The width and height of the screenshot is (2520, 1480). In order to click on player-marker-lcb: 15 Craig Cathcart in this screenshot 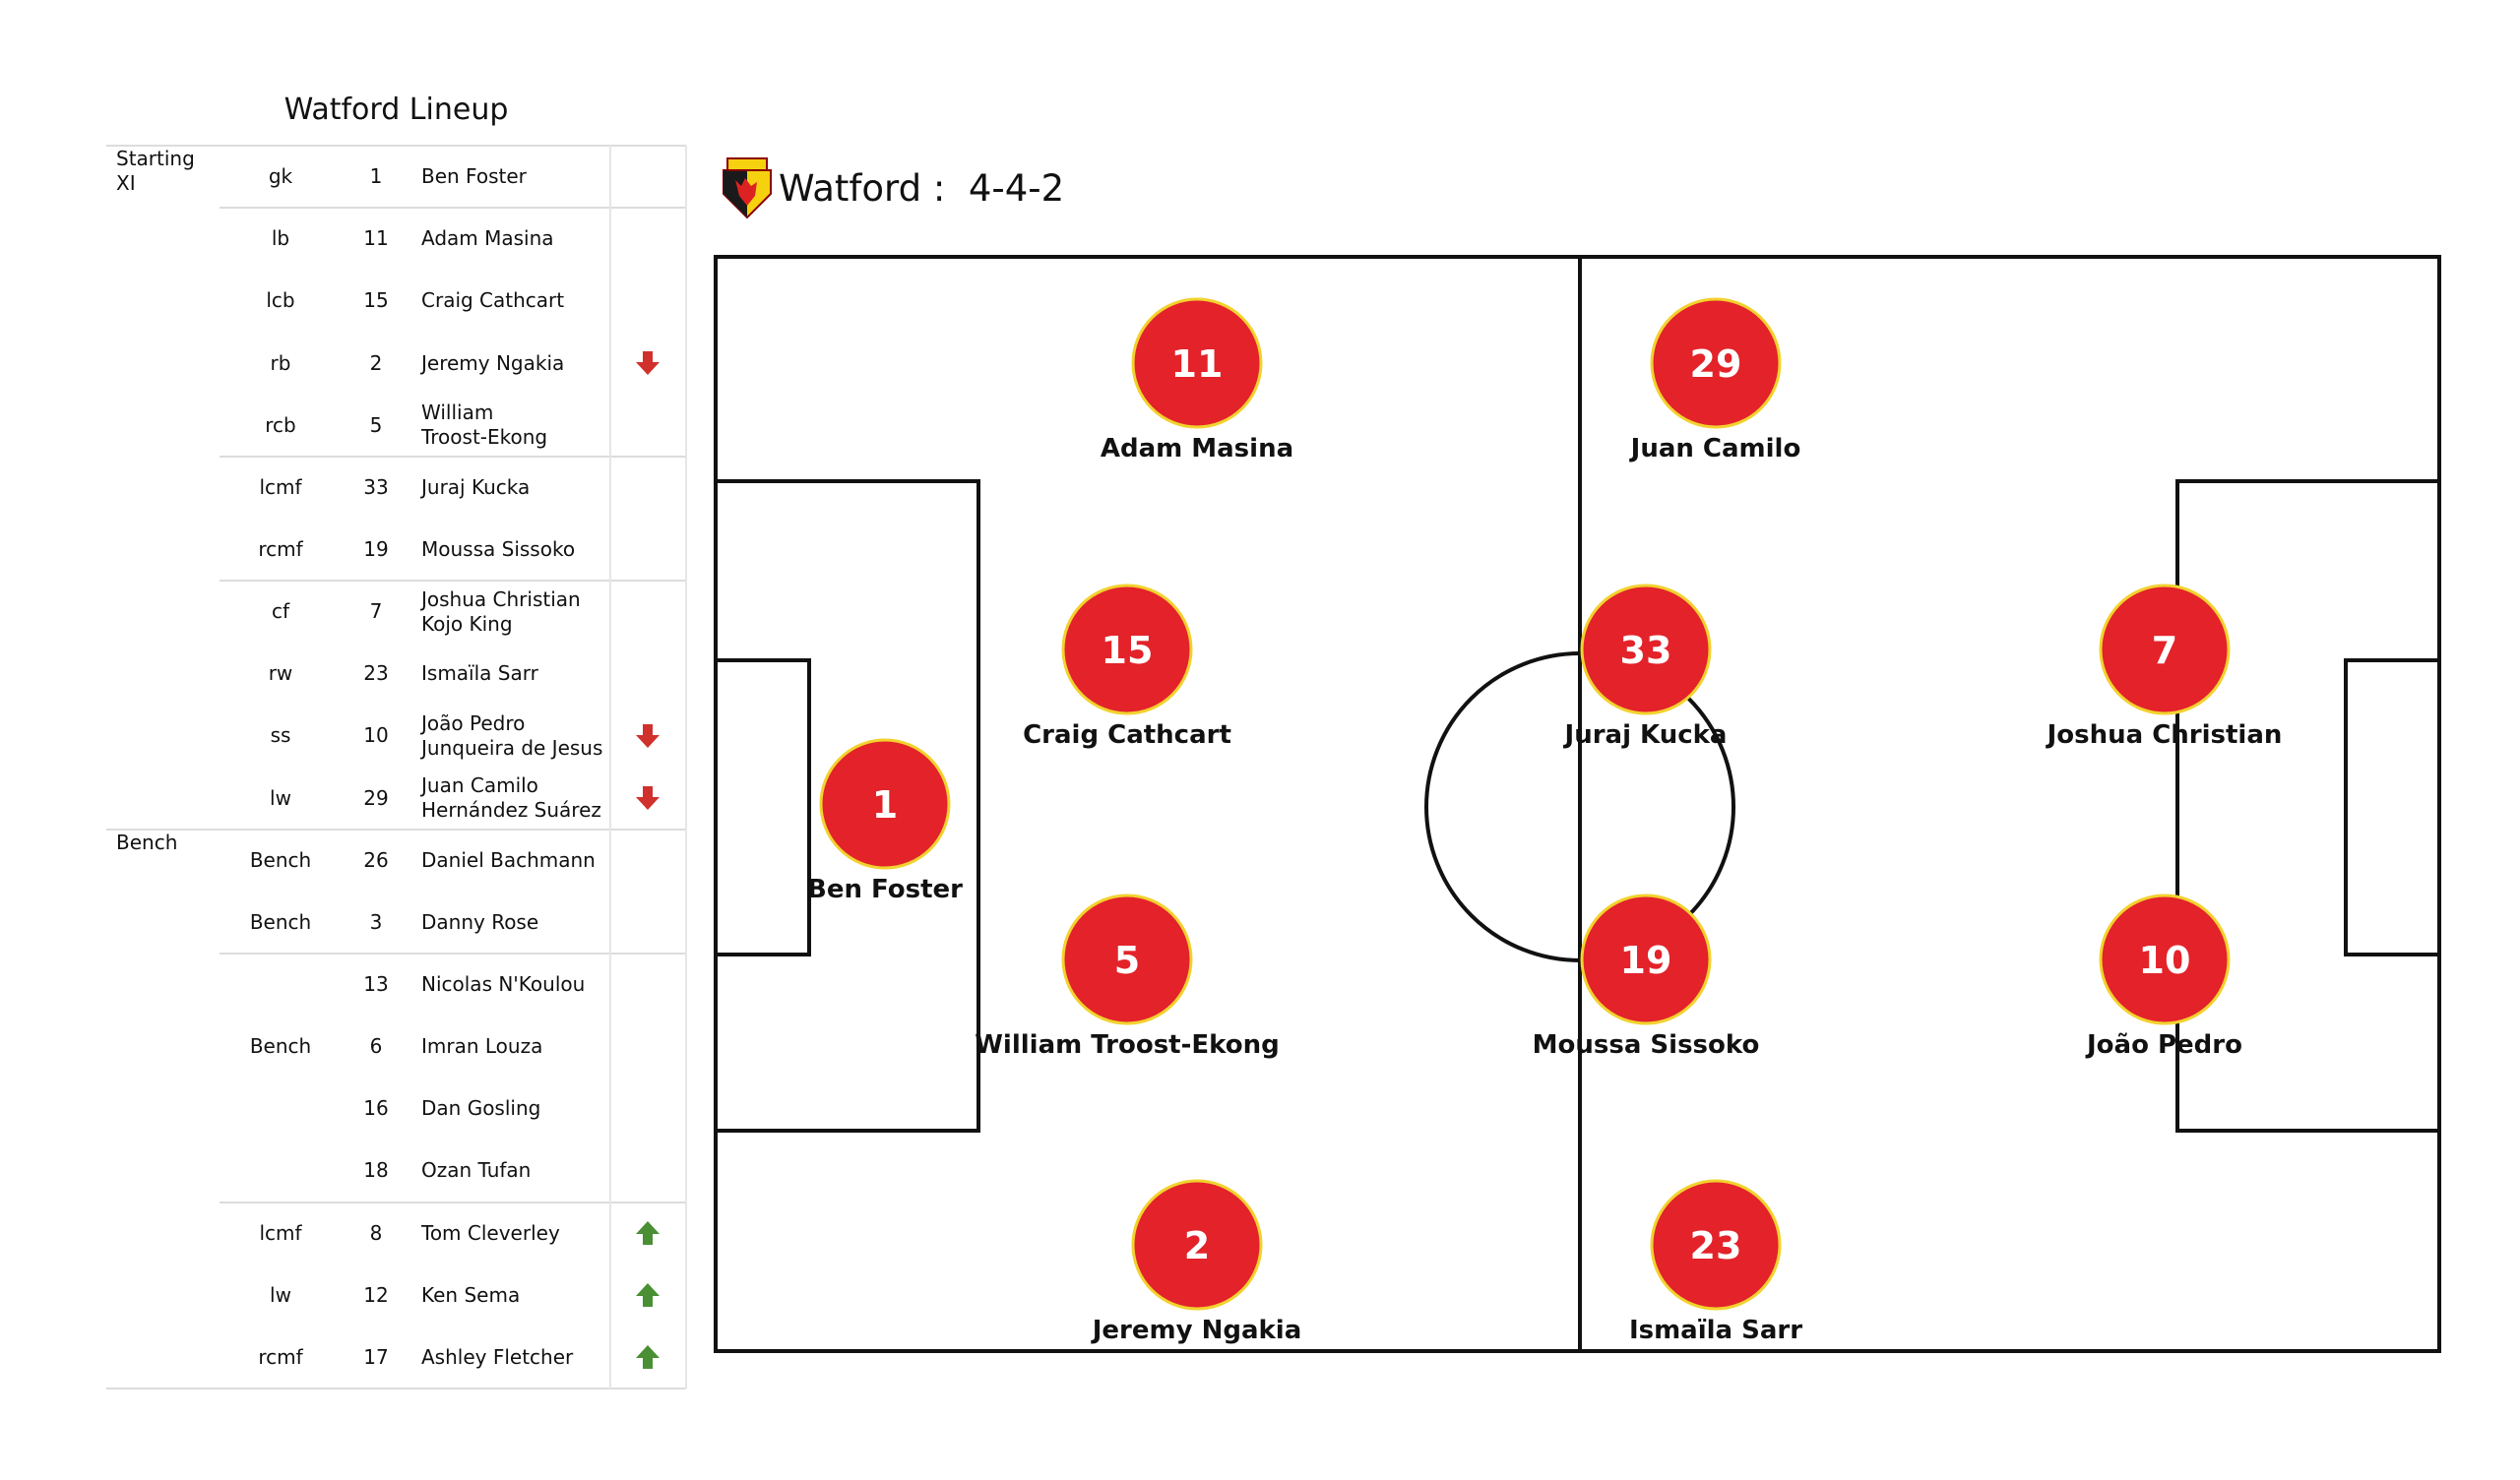, I will do `click(1127, 667)`.